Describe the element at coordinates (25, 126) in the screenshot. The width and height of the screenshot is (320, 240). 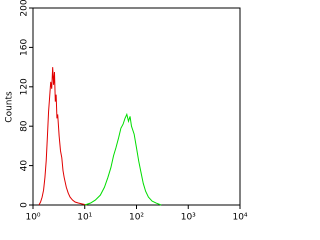
I see `y-tick-label: 80` at that location.